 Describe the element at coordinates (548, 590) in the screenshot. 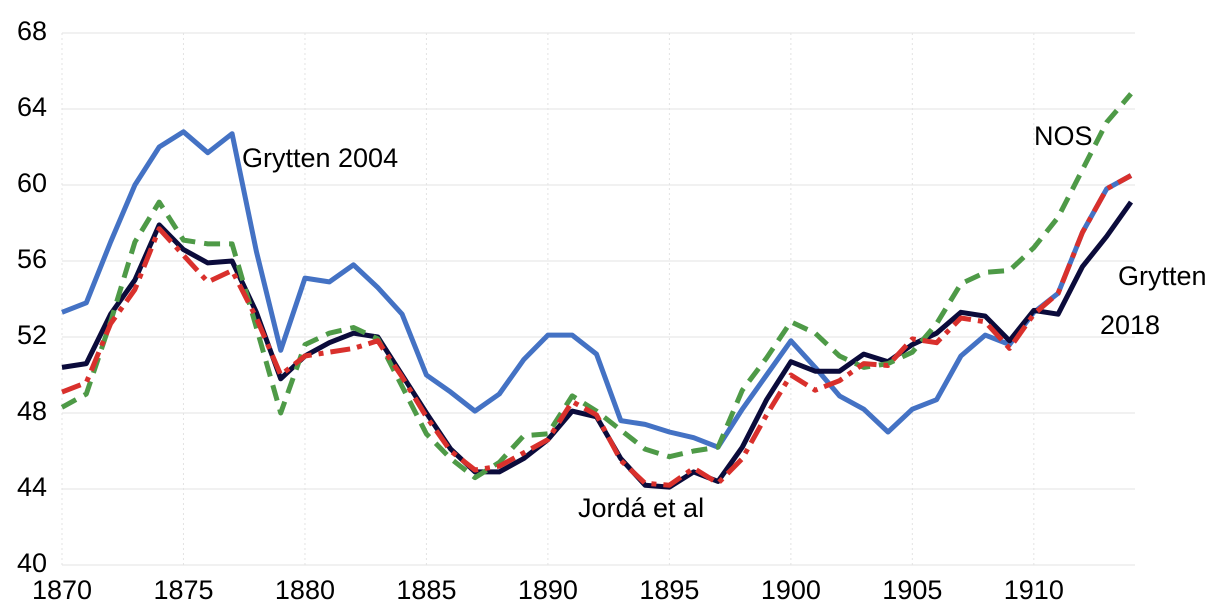

I see `x-tick-label: 1890` at that location.